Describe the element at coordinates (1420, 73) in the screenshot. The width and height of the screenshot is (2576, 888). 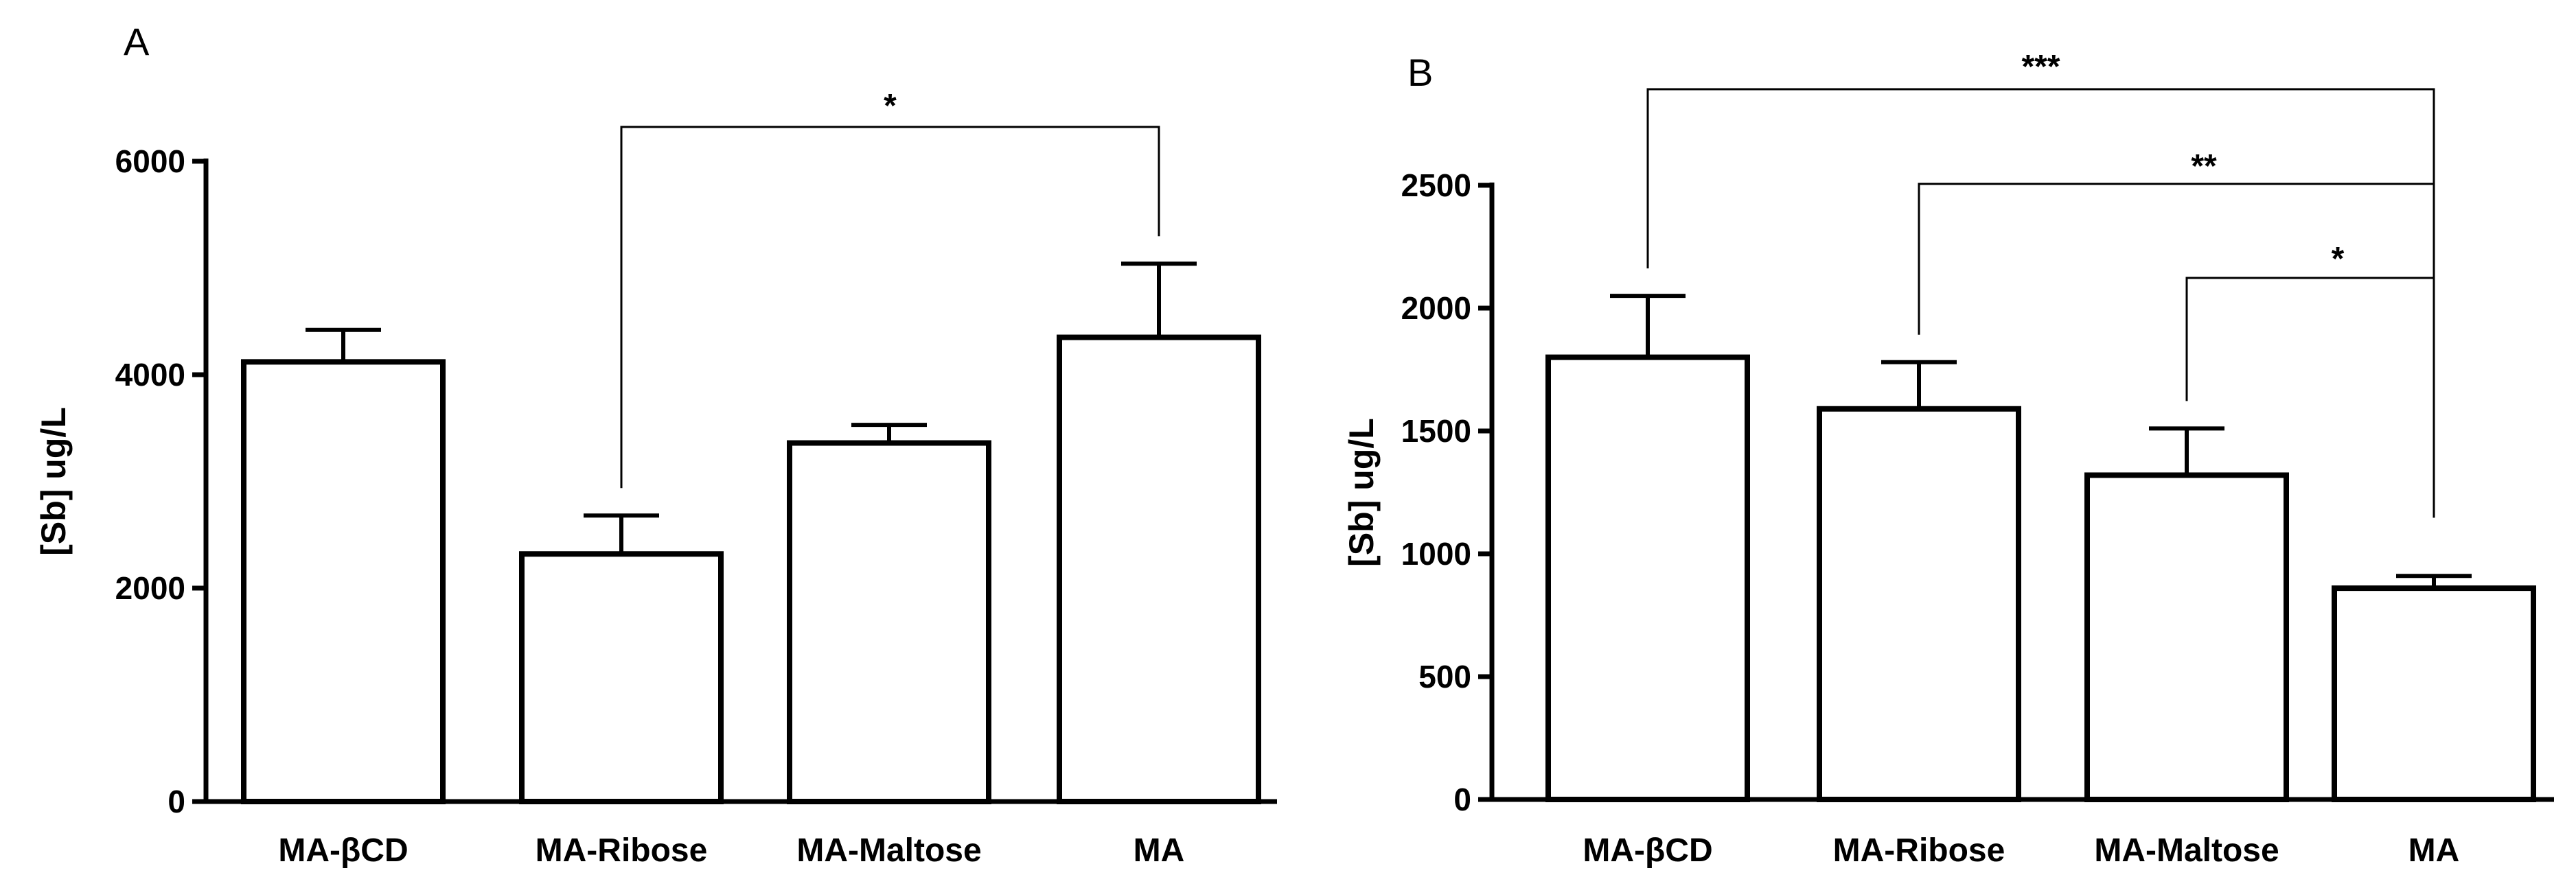
I see `panel-label-b: B` at that location.